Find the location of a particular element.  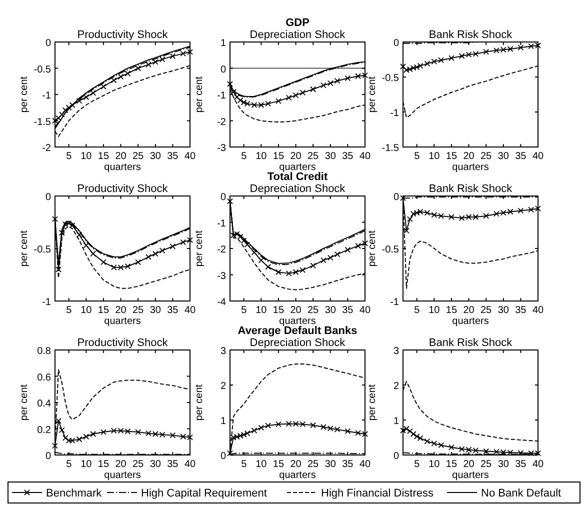

y-tick-label: 0.4 is located at coordinates (44, 404).